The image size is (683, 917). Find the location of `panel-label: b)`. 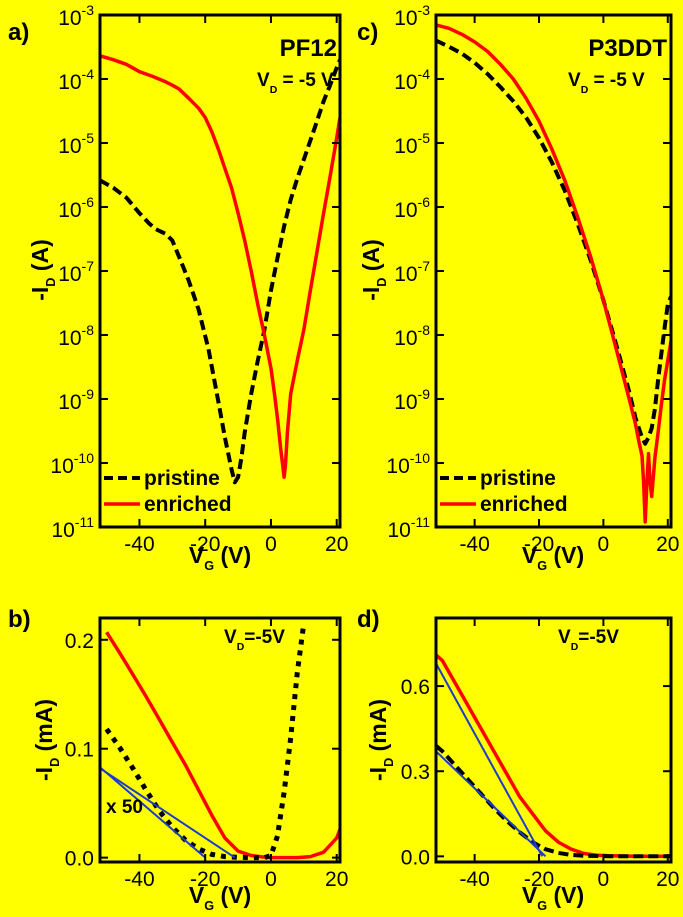

panel-label: b) is located at coordinates (19, 619).